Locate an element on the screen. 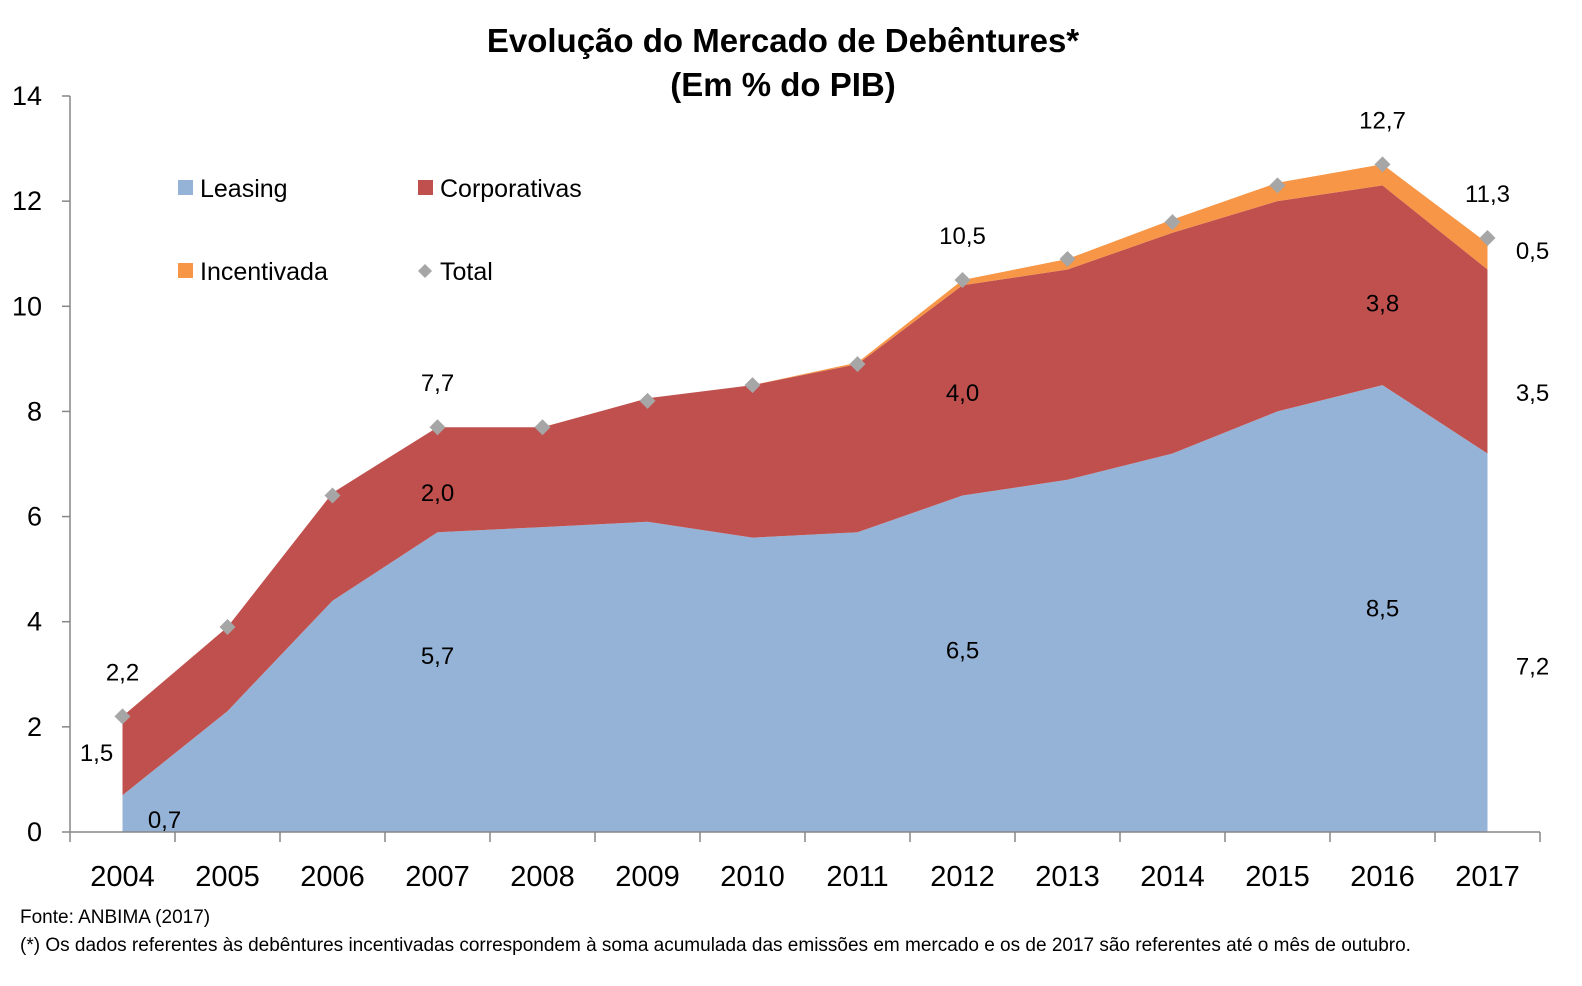  y-tick-label: 0 is located at coordinates (34, 832).